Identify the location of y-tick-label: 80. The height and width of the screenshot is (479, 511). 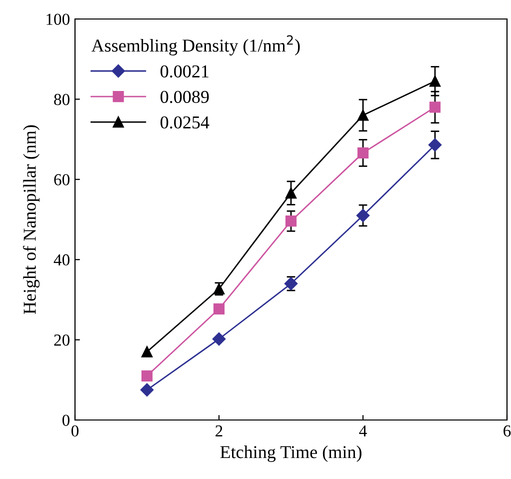
(62, 100).